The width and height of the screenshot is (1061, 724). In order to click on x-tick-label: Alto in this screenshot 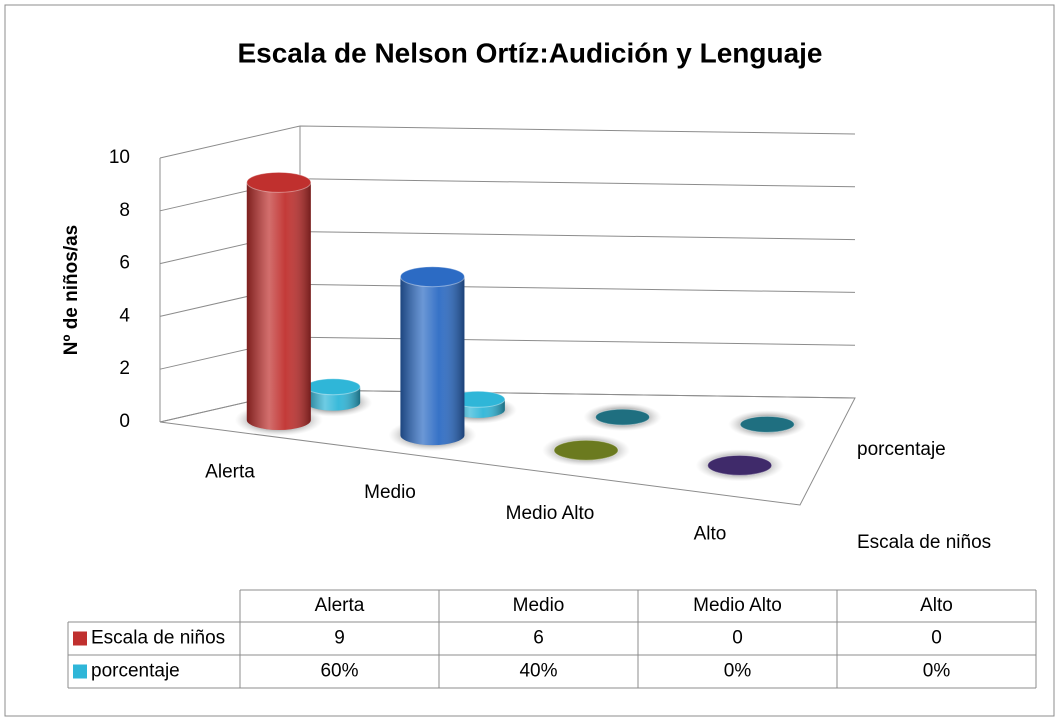, I will do `click(710, 534)`.